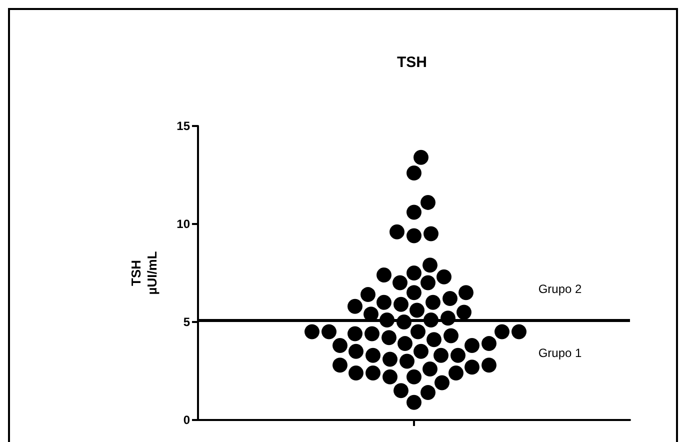 This screenshot has width=687, height=442. Describe the element at coordinates (183, 224) in the screenshot. I see `y-tick-label: 10` at that location.